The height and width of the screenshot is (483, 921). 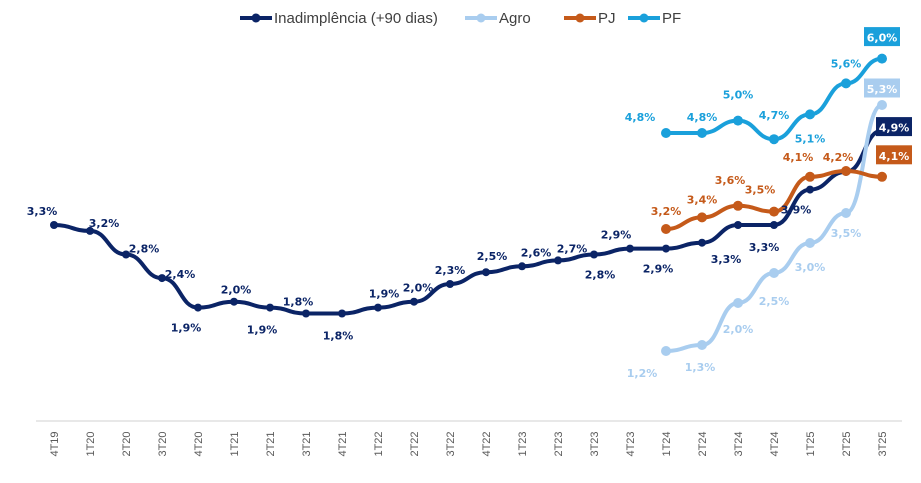 I want to click on legend-label: Inadimplência (+90 dias), so click(x=356, y=18).